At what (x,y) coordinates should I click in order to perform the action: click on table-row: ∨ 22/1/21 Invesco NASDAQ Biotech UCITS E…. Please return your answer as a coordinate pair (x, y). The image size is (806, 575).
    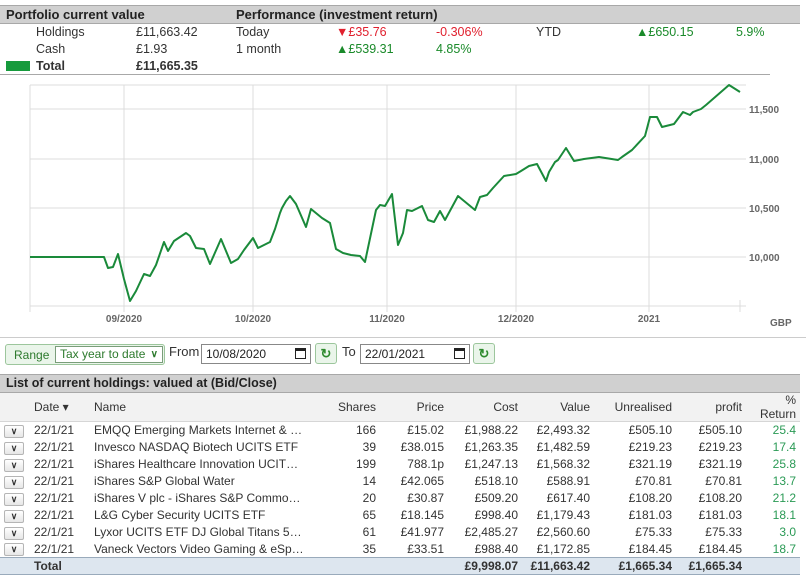
    Looking at the image, I should click on (400, 447).